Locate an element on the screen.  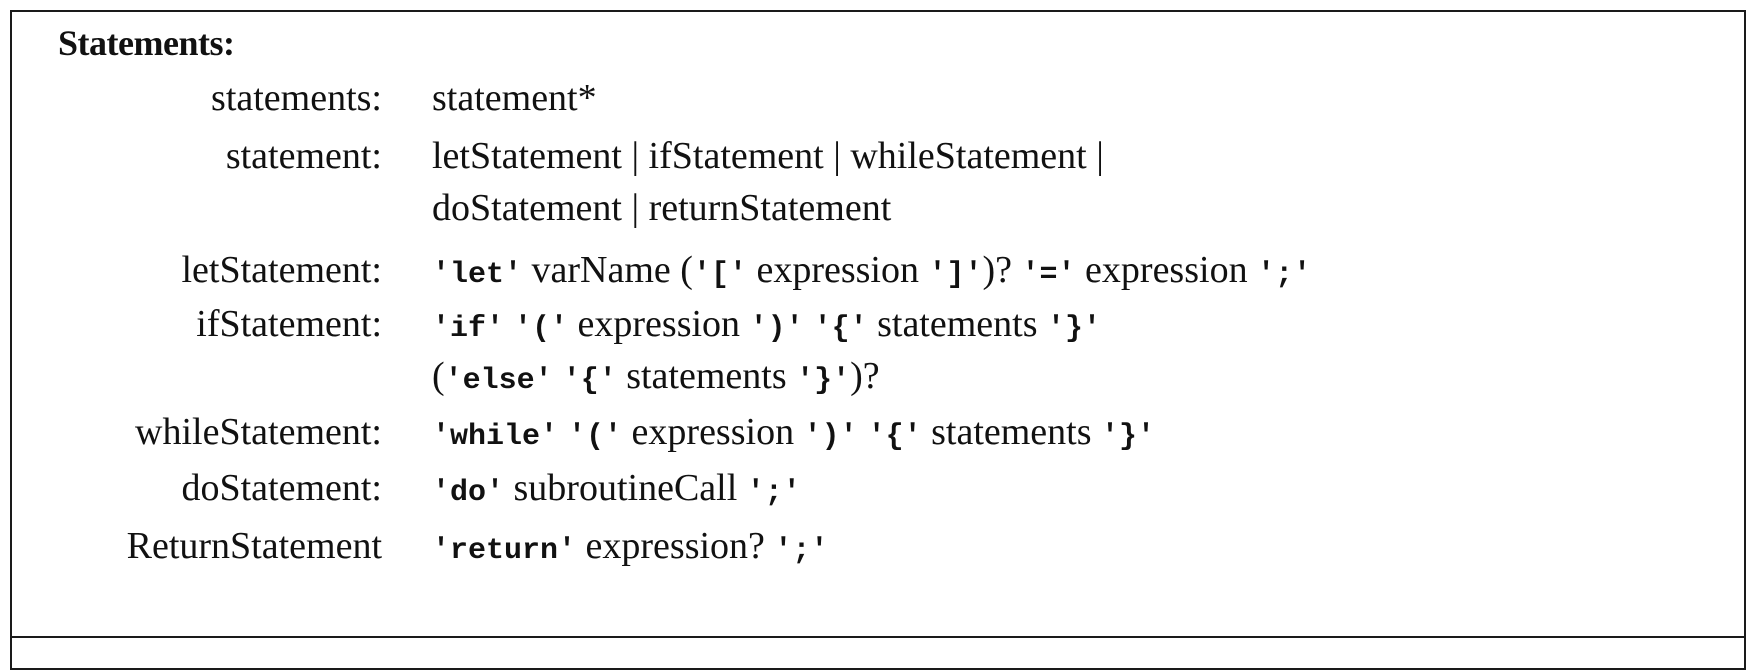
rule-definition: 'return' expression? ';' is located at coordinates (630, 546).